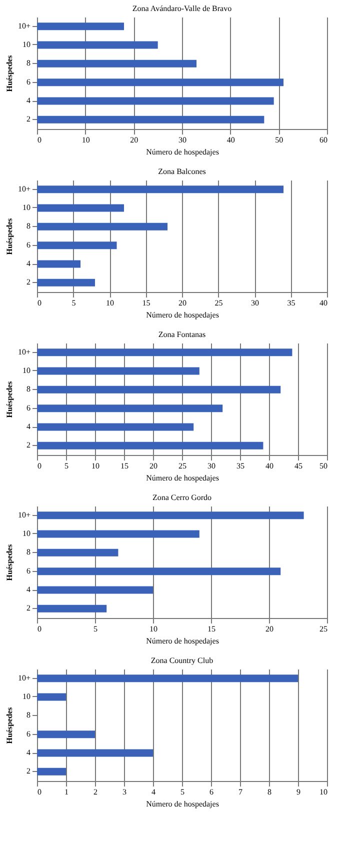 The height and width of the screenshot is (850, 343). Describe the element at coordinates (298, 792) in the screenshot. I see `x-tick-label: 9` at that location.